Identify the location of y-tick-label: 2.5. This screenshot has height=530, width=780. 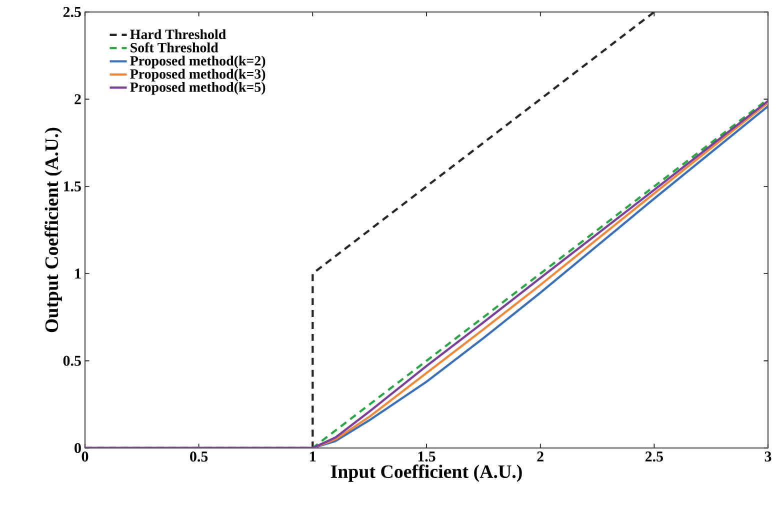
(72, 12).